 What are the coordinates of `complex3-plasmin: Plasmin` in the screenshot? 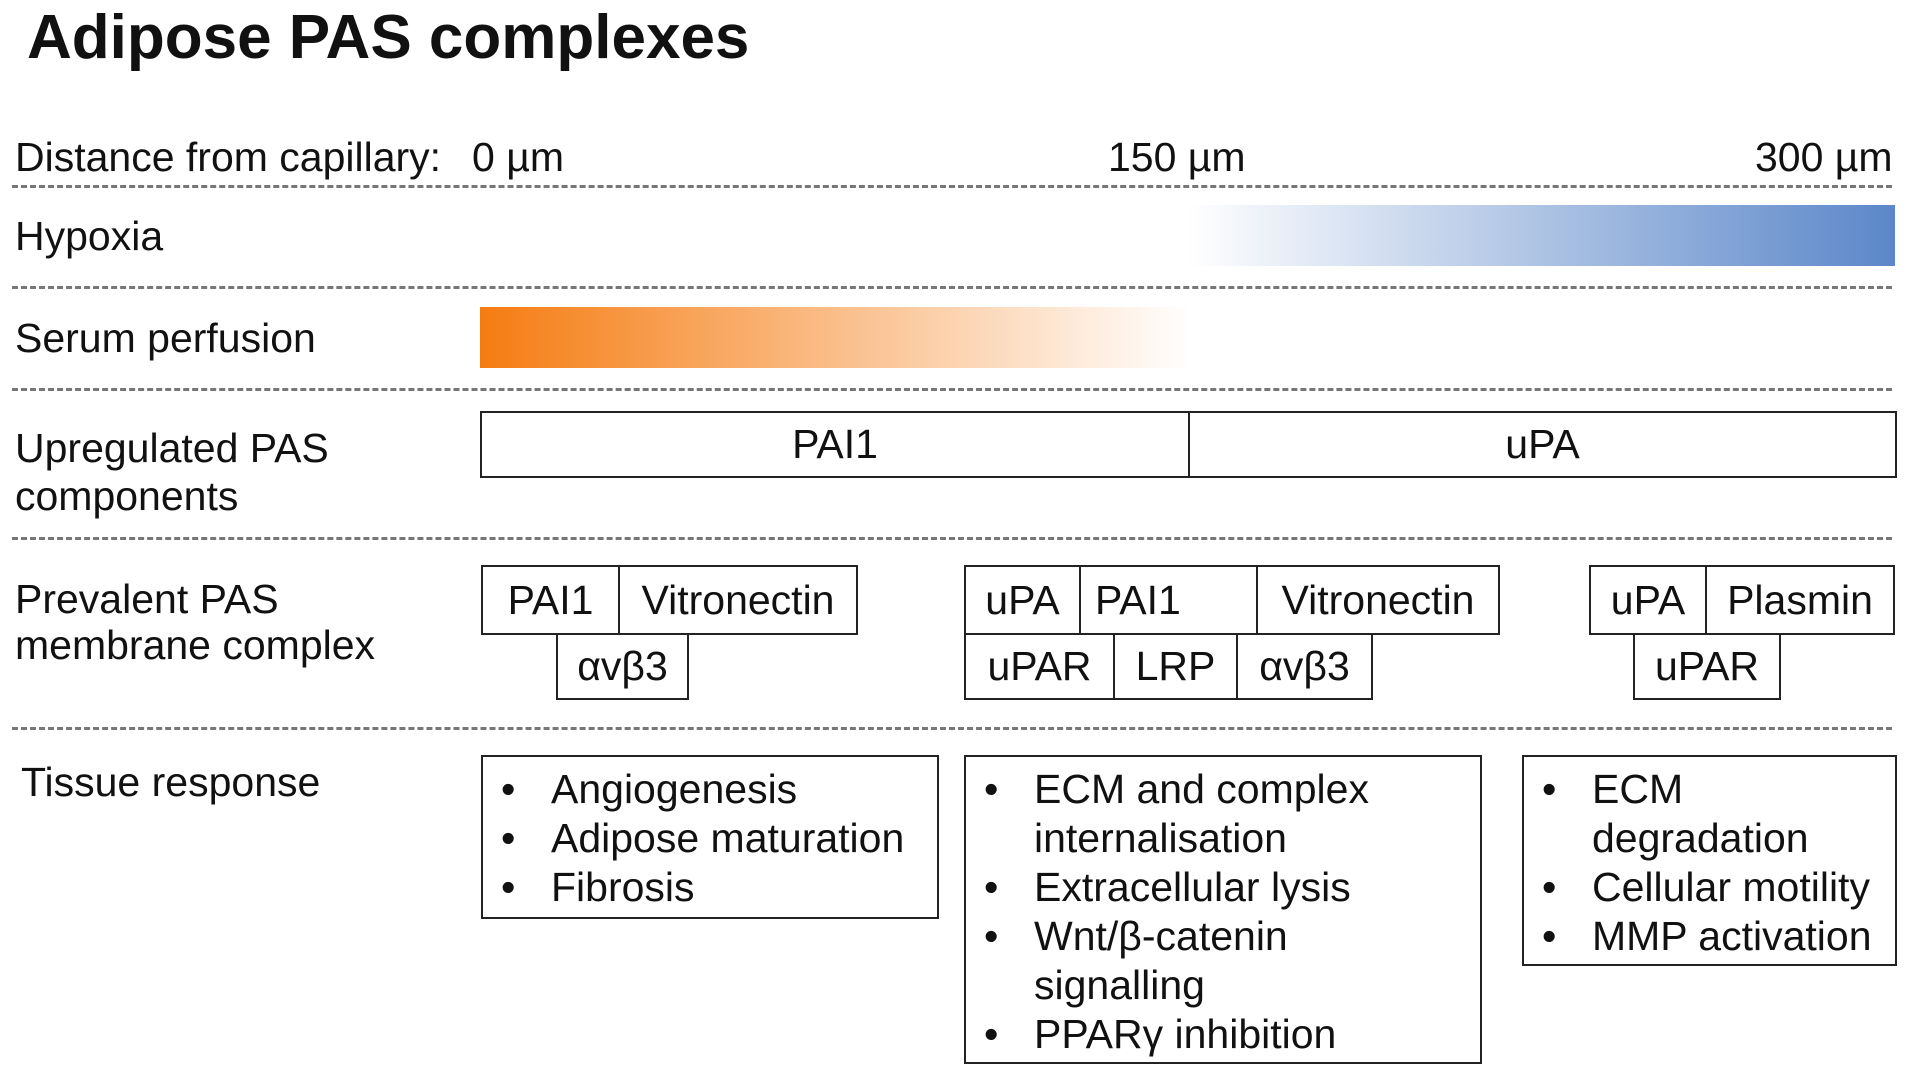 It's located at (1800, 600).